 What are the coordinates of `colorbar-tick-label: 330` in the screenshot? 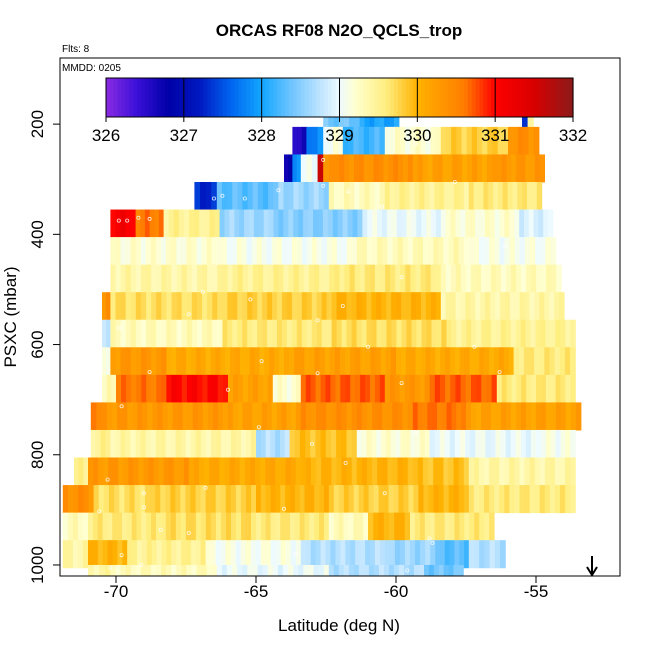 It's located at (417, 135).